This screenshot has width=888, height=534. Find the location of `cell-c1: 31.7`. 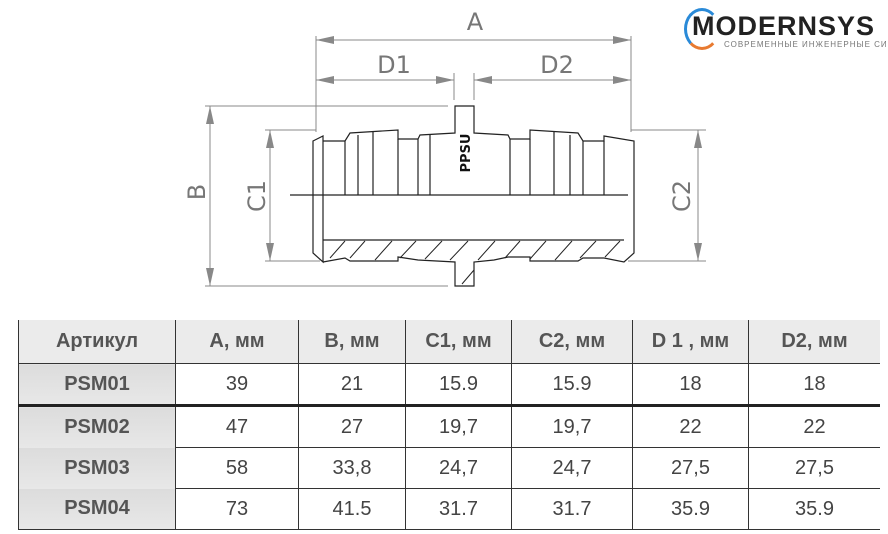

cell-c1: 31.7 is located at coordinates (458, 509).